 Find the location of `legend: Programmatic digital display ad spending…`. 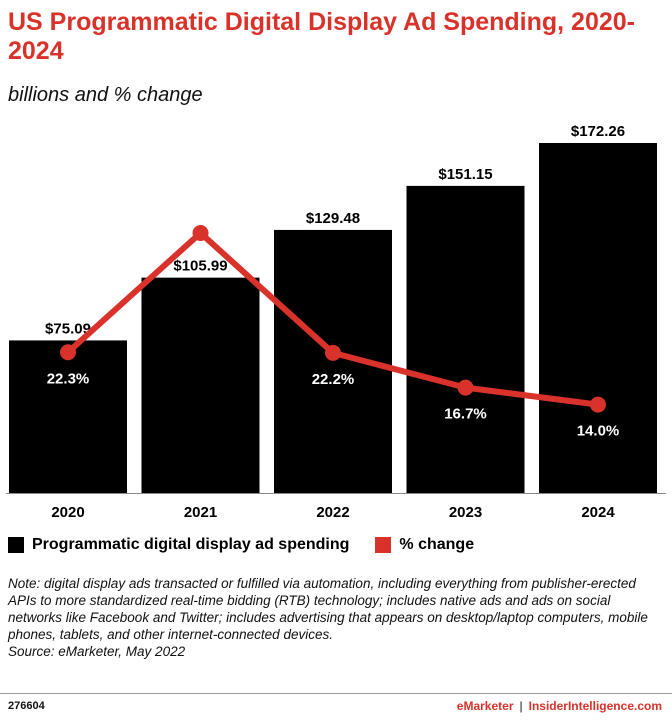

legend: Programmatic digital display ad spending… is located at coordinates (254, 545).